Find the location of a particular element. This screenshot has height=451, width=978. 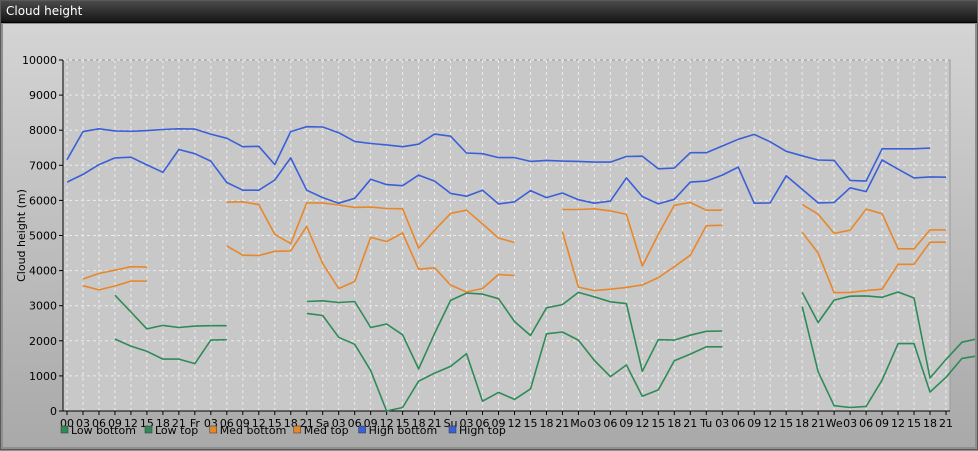

y-tick-label: 0 is located at coordinates (53, 411).